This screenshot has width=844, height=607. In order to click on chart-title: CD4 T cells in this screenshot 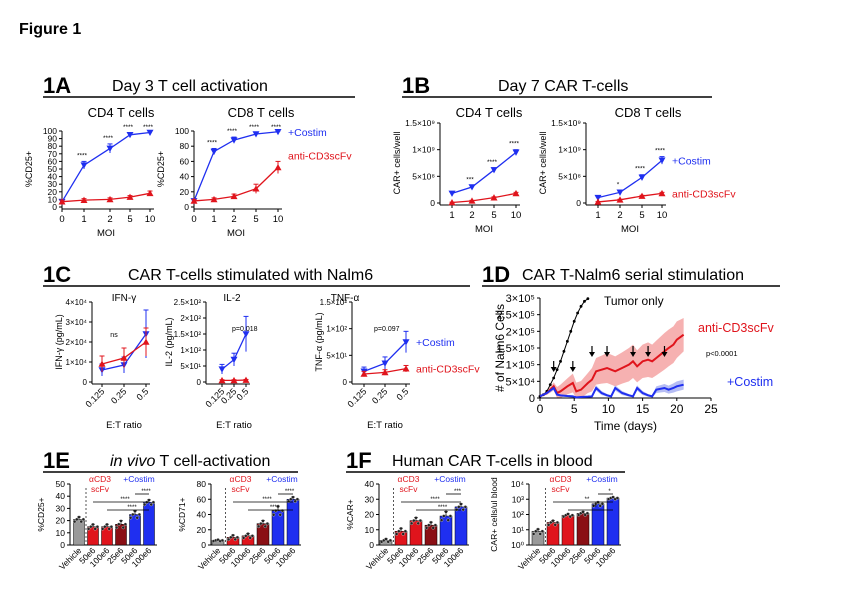, I will do `click(489, 112)`.